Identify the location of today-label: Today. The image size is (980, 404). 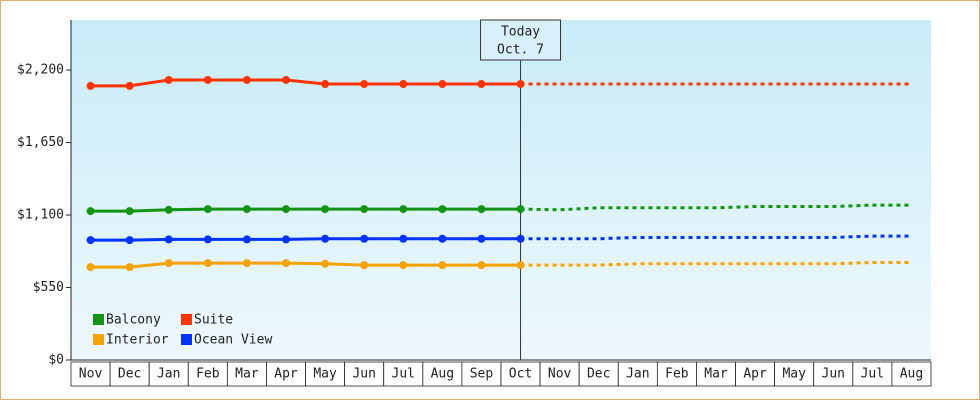
(520, 32).